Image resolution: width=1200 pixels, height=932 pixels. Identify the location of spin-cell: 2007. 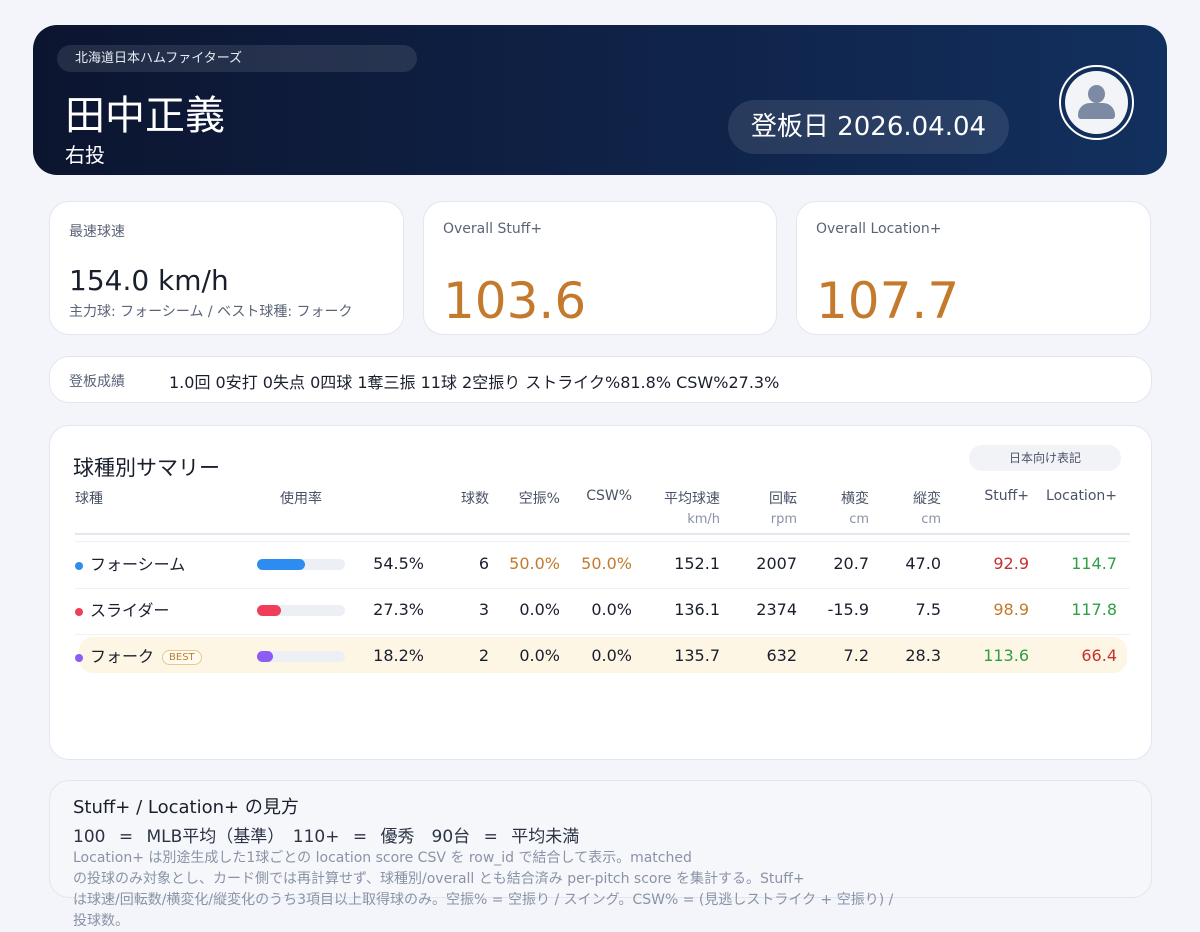
(776, 563).